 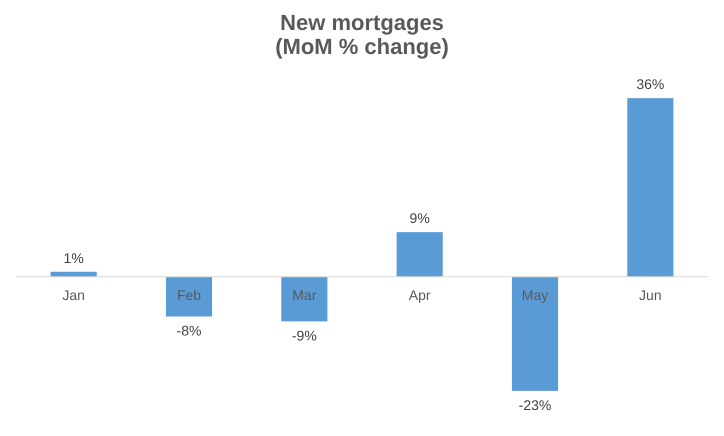 I want to click on x-tick-label: Jun, so click(x=650, y=294).